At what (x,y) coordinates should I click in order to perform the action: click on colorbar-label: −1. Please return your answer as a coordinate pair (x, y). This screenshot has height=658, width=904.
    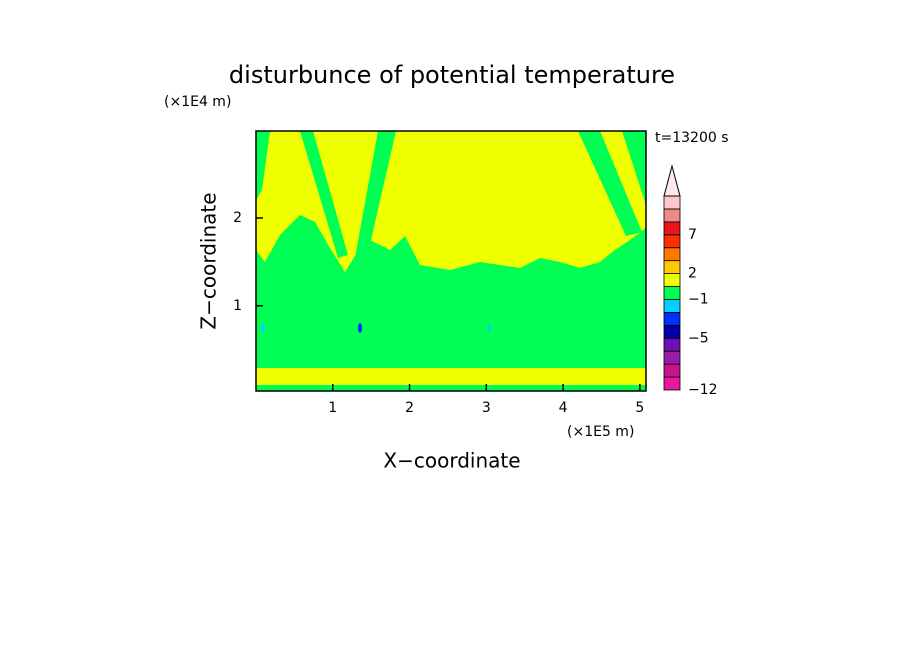
    Looking at the image, I should click on (698, 299).